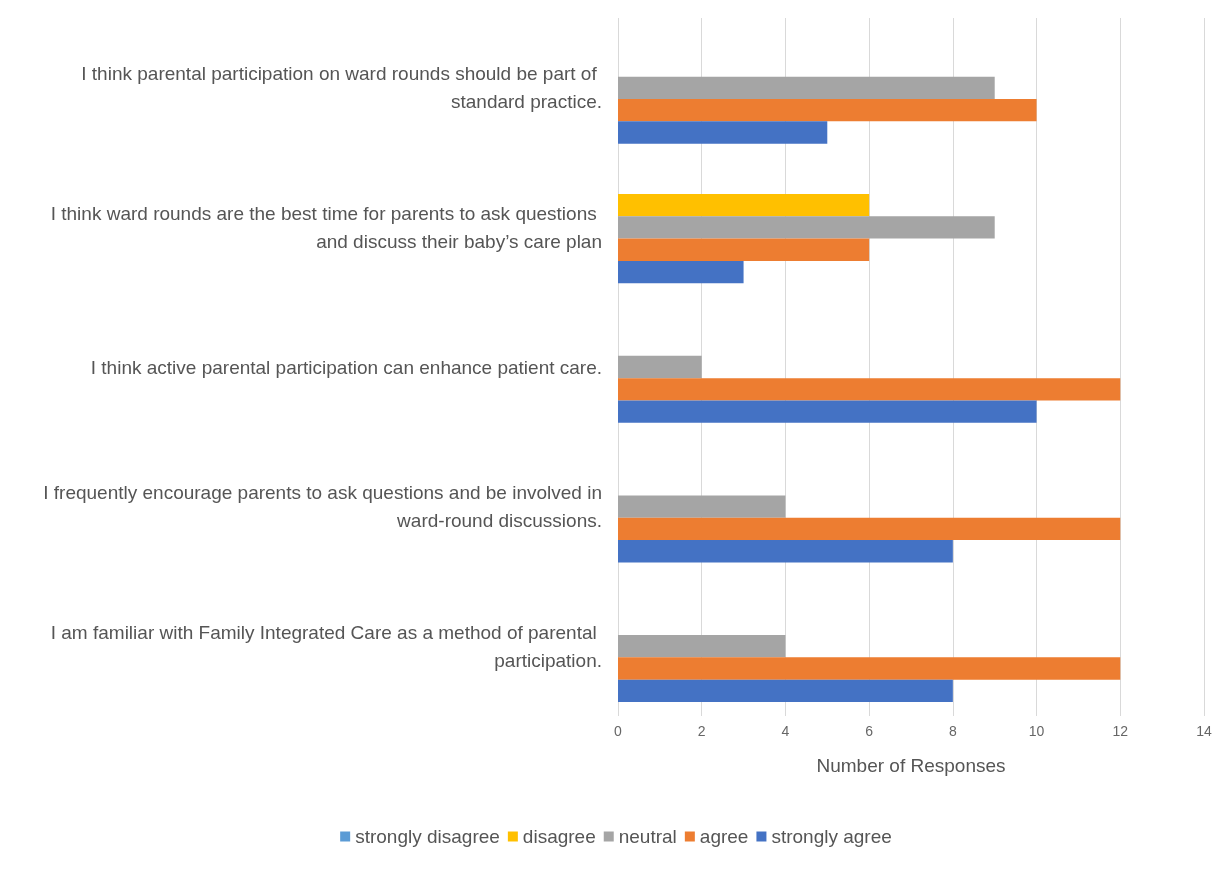 This screenshot has width=1232, height=874. Describe the element at coordinates (831, 836) in the screenshot. I see `legend-label: strongly agree` at that location.